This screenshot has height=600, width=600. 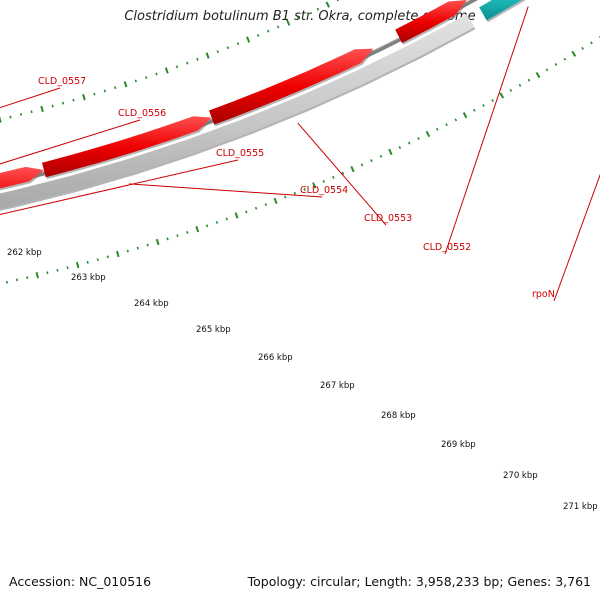 What do you see at coordinates (240, 153) in the screenshot?
I see `gene-label-cld_0555: CLD_0555` at bounding box center [240, 153].